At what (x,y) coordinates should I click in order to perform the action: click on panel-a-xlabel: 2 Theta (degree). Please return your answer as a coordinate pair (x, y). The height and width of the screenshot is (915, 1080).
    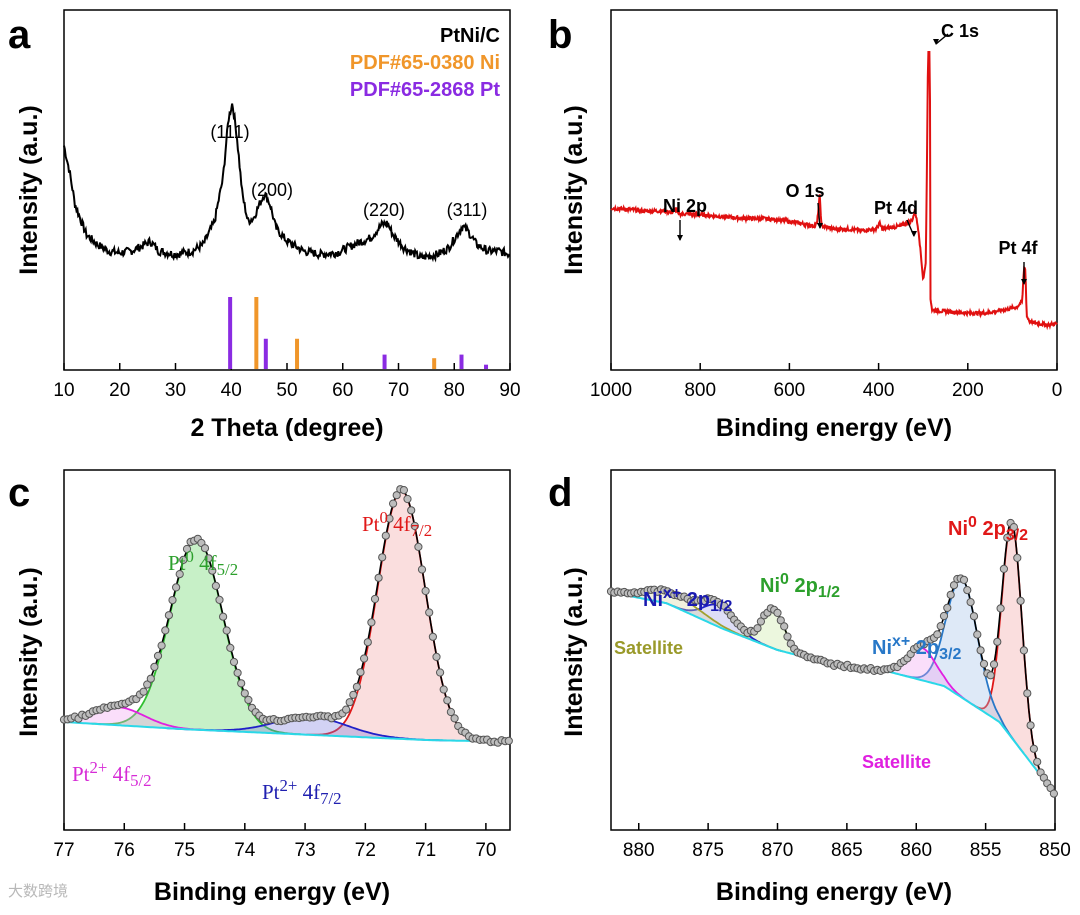
    Looking at the image, I should click on (286, 428).